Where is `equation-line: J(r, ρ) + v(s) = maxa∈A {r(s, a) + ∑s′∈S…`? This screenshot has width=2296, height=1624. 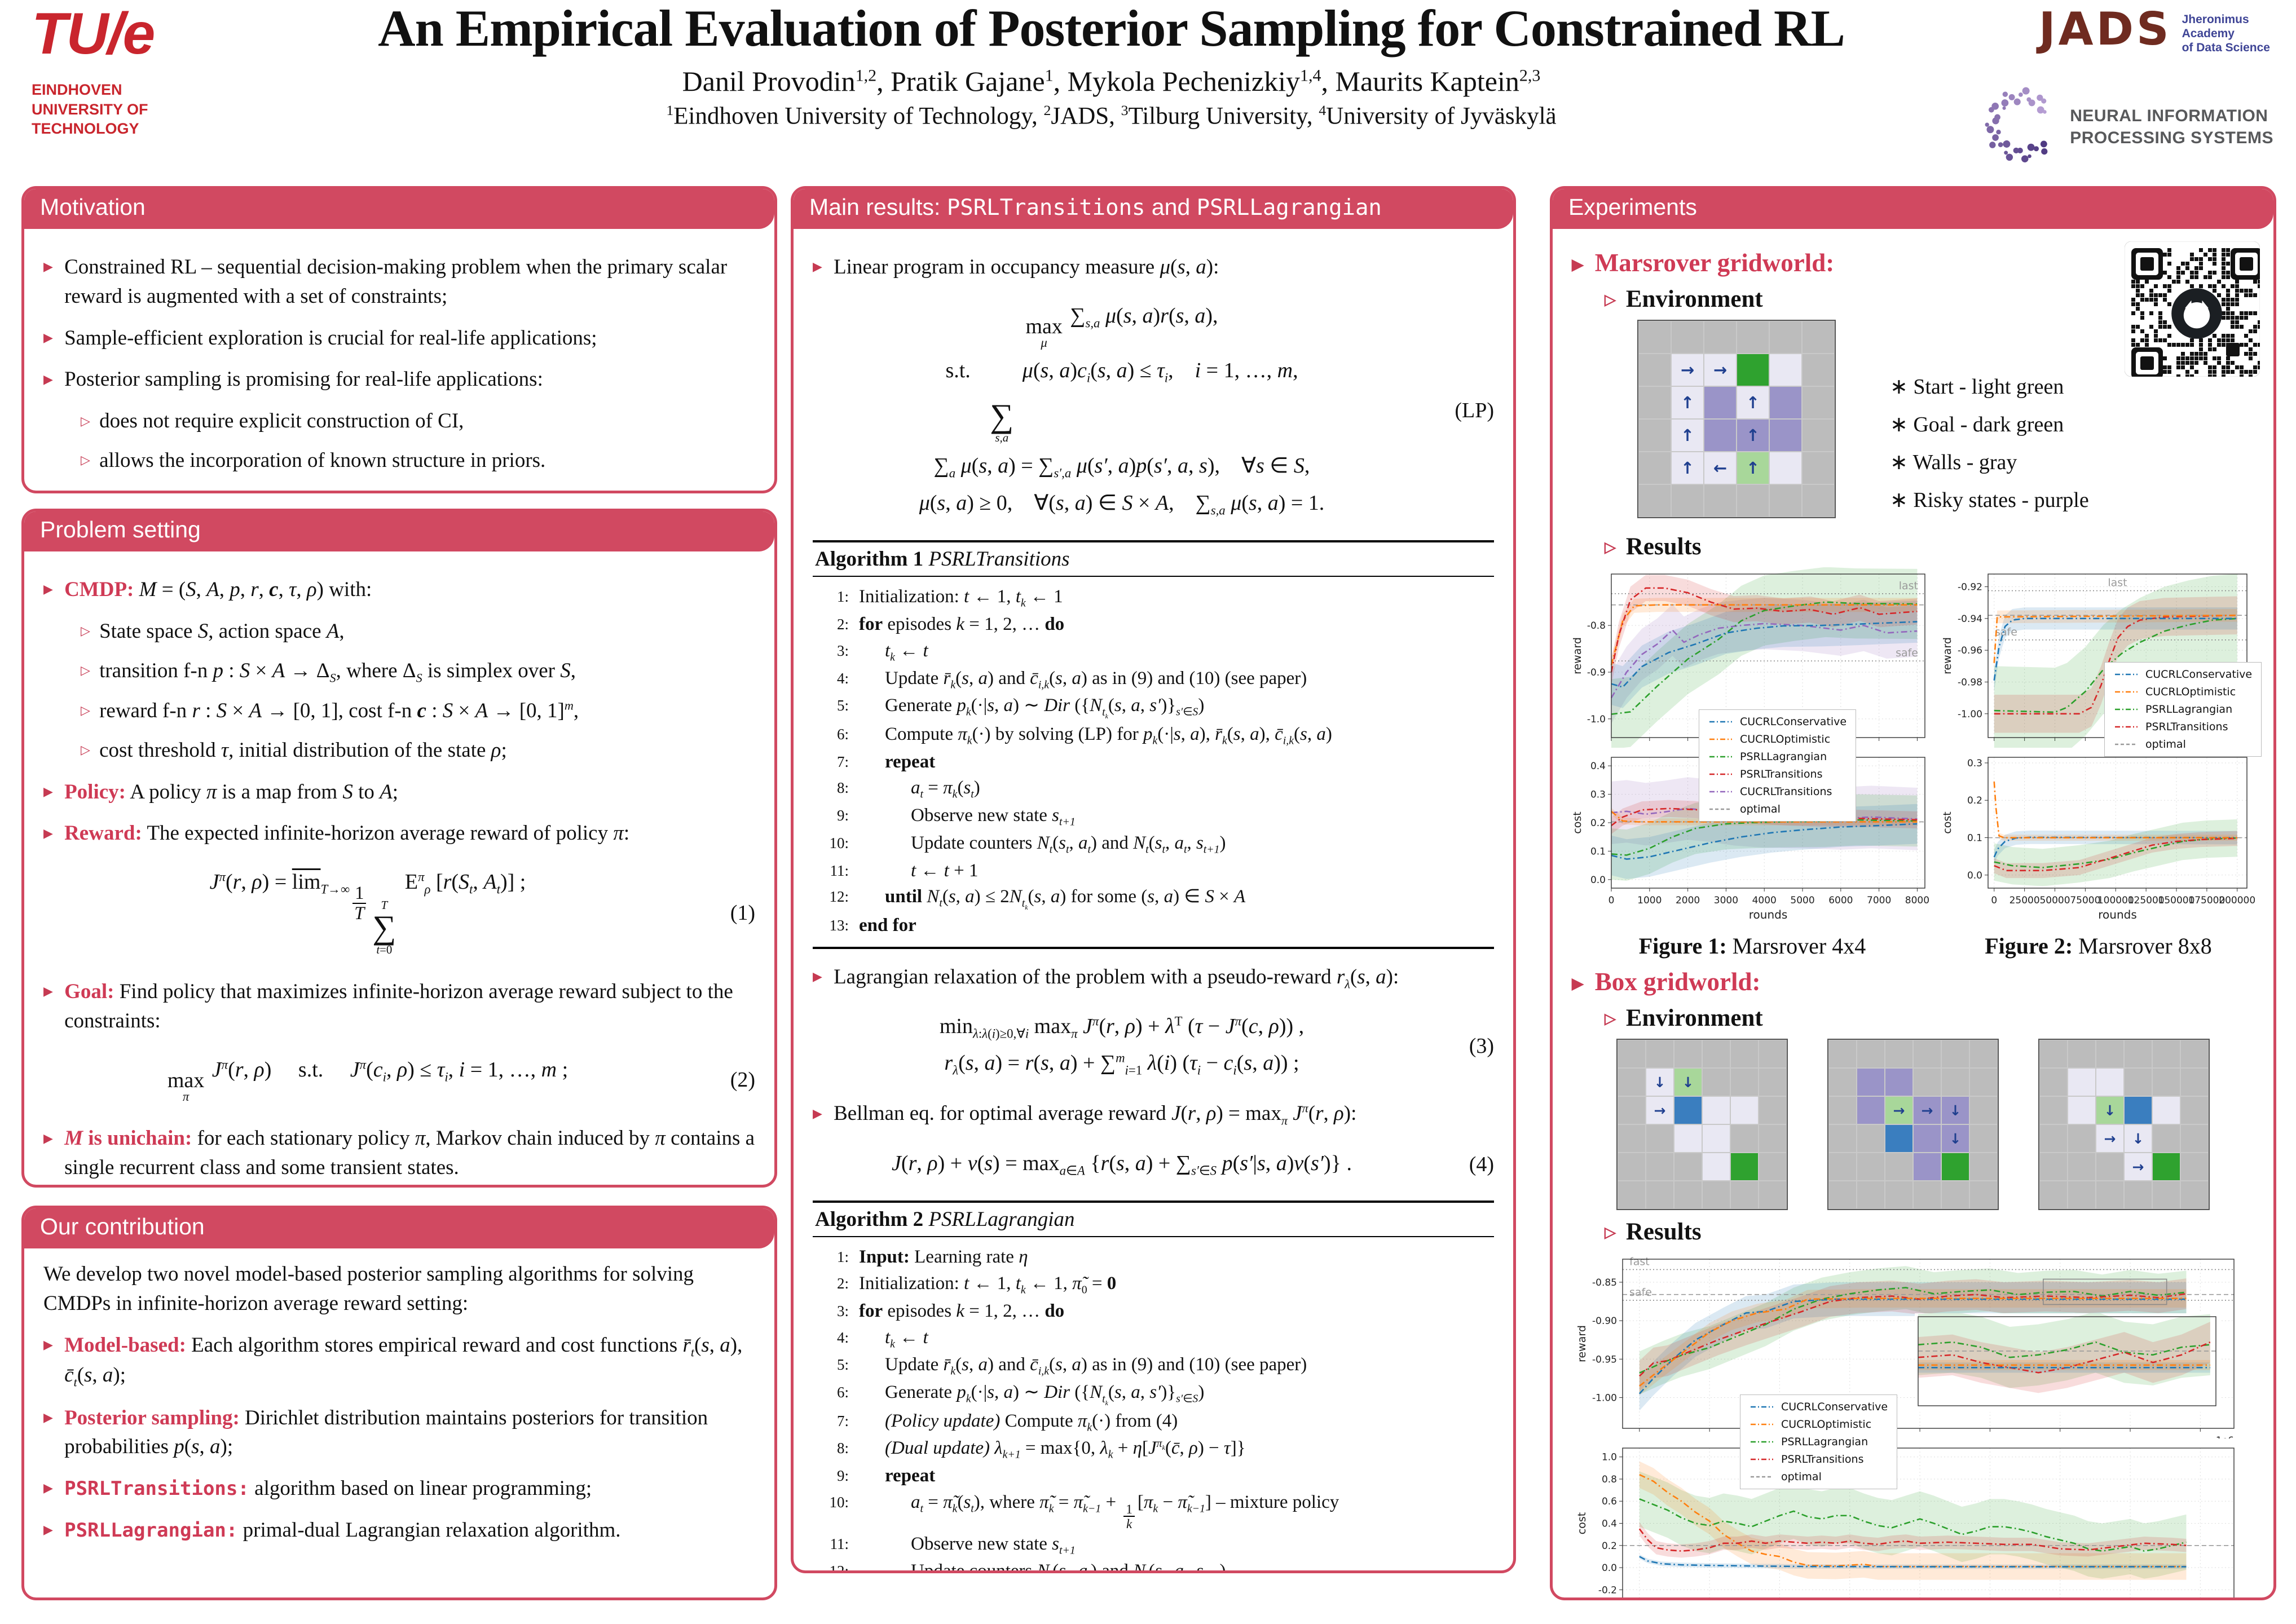 equation-line: J(r, ρ) + v(s) = maxa∈A {r(s, a) + ∑s′∈S… is located at coordinates (1122, 1164).